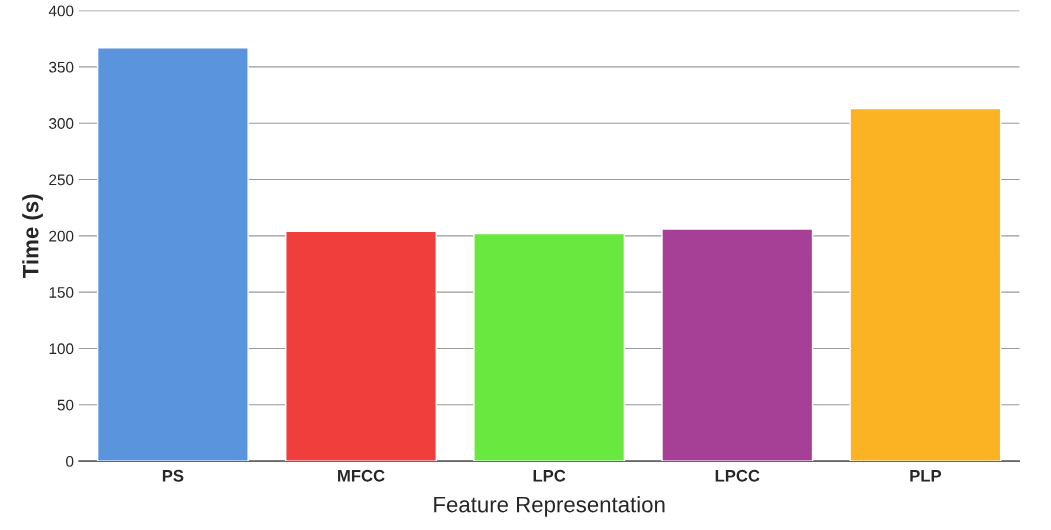 Image resolution: width=1051 pixels, height=530 pixels. What do you see at coordinates (549, 506) in the screenshot?
I see `x-axis-title: Feature Representation` at bounding box center [549, 506].